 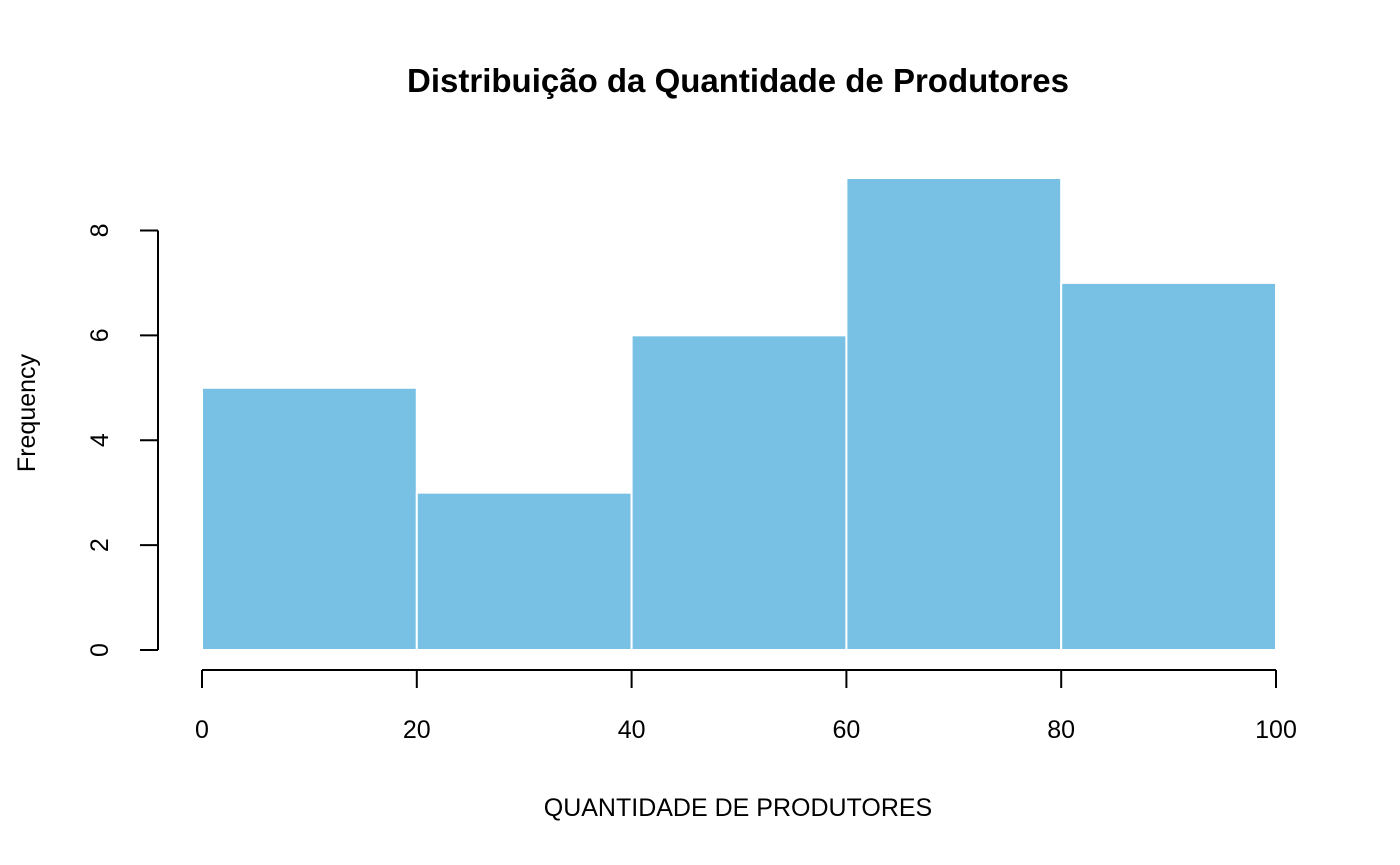 I want to click on x-tick-label: 20, so click(x=417, y=730).